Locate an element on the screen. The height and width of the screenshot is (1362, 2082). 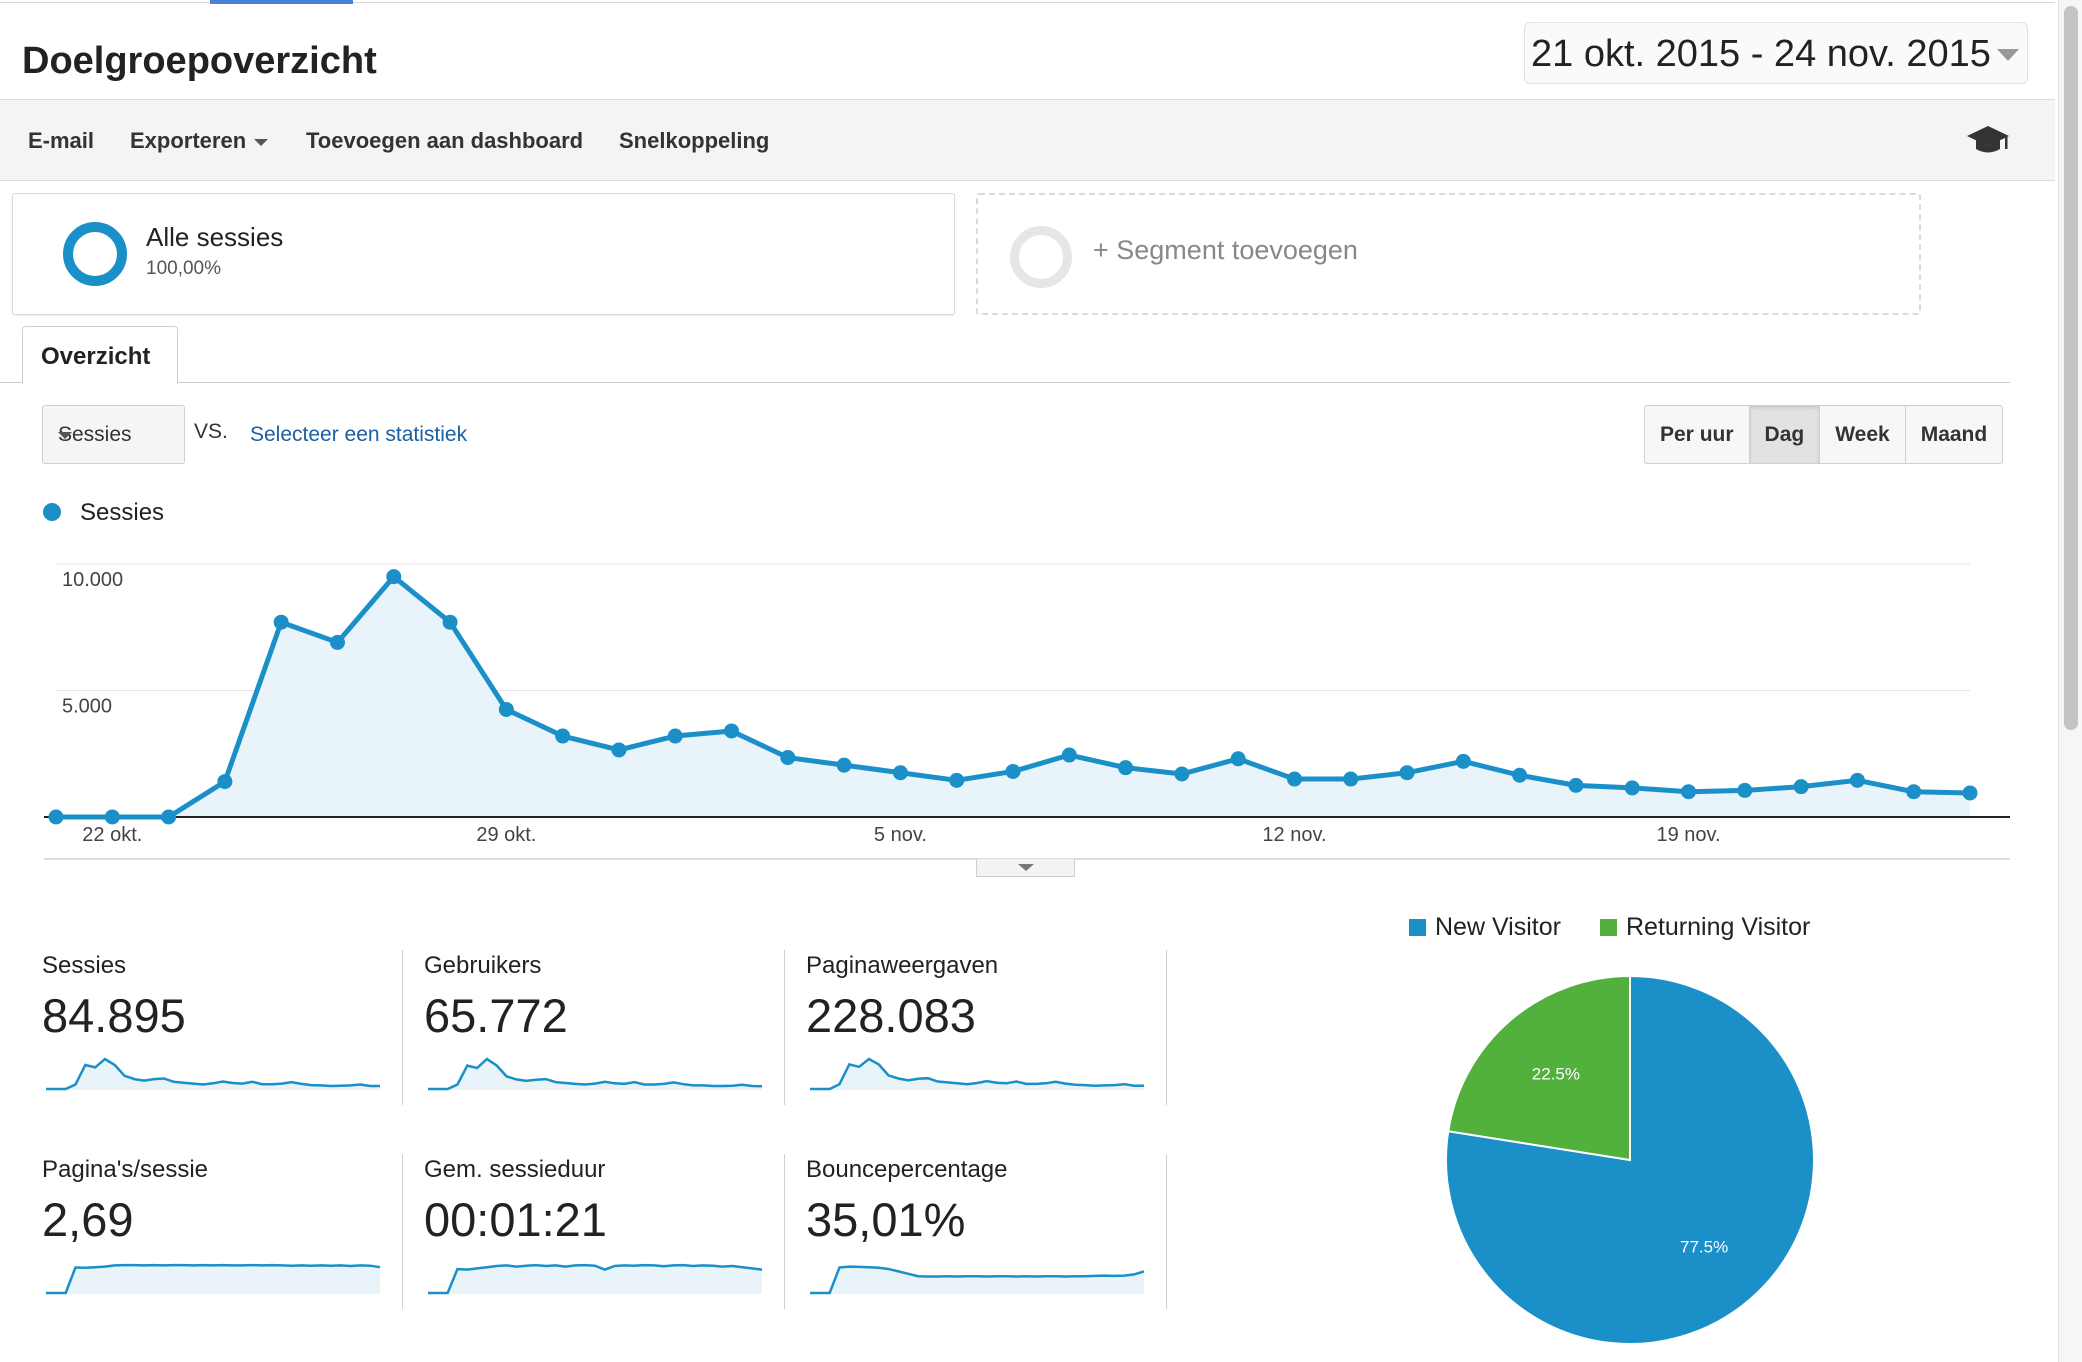
scorecard: Sessies 84.895 is located at coordinates (232, 1029).